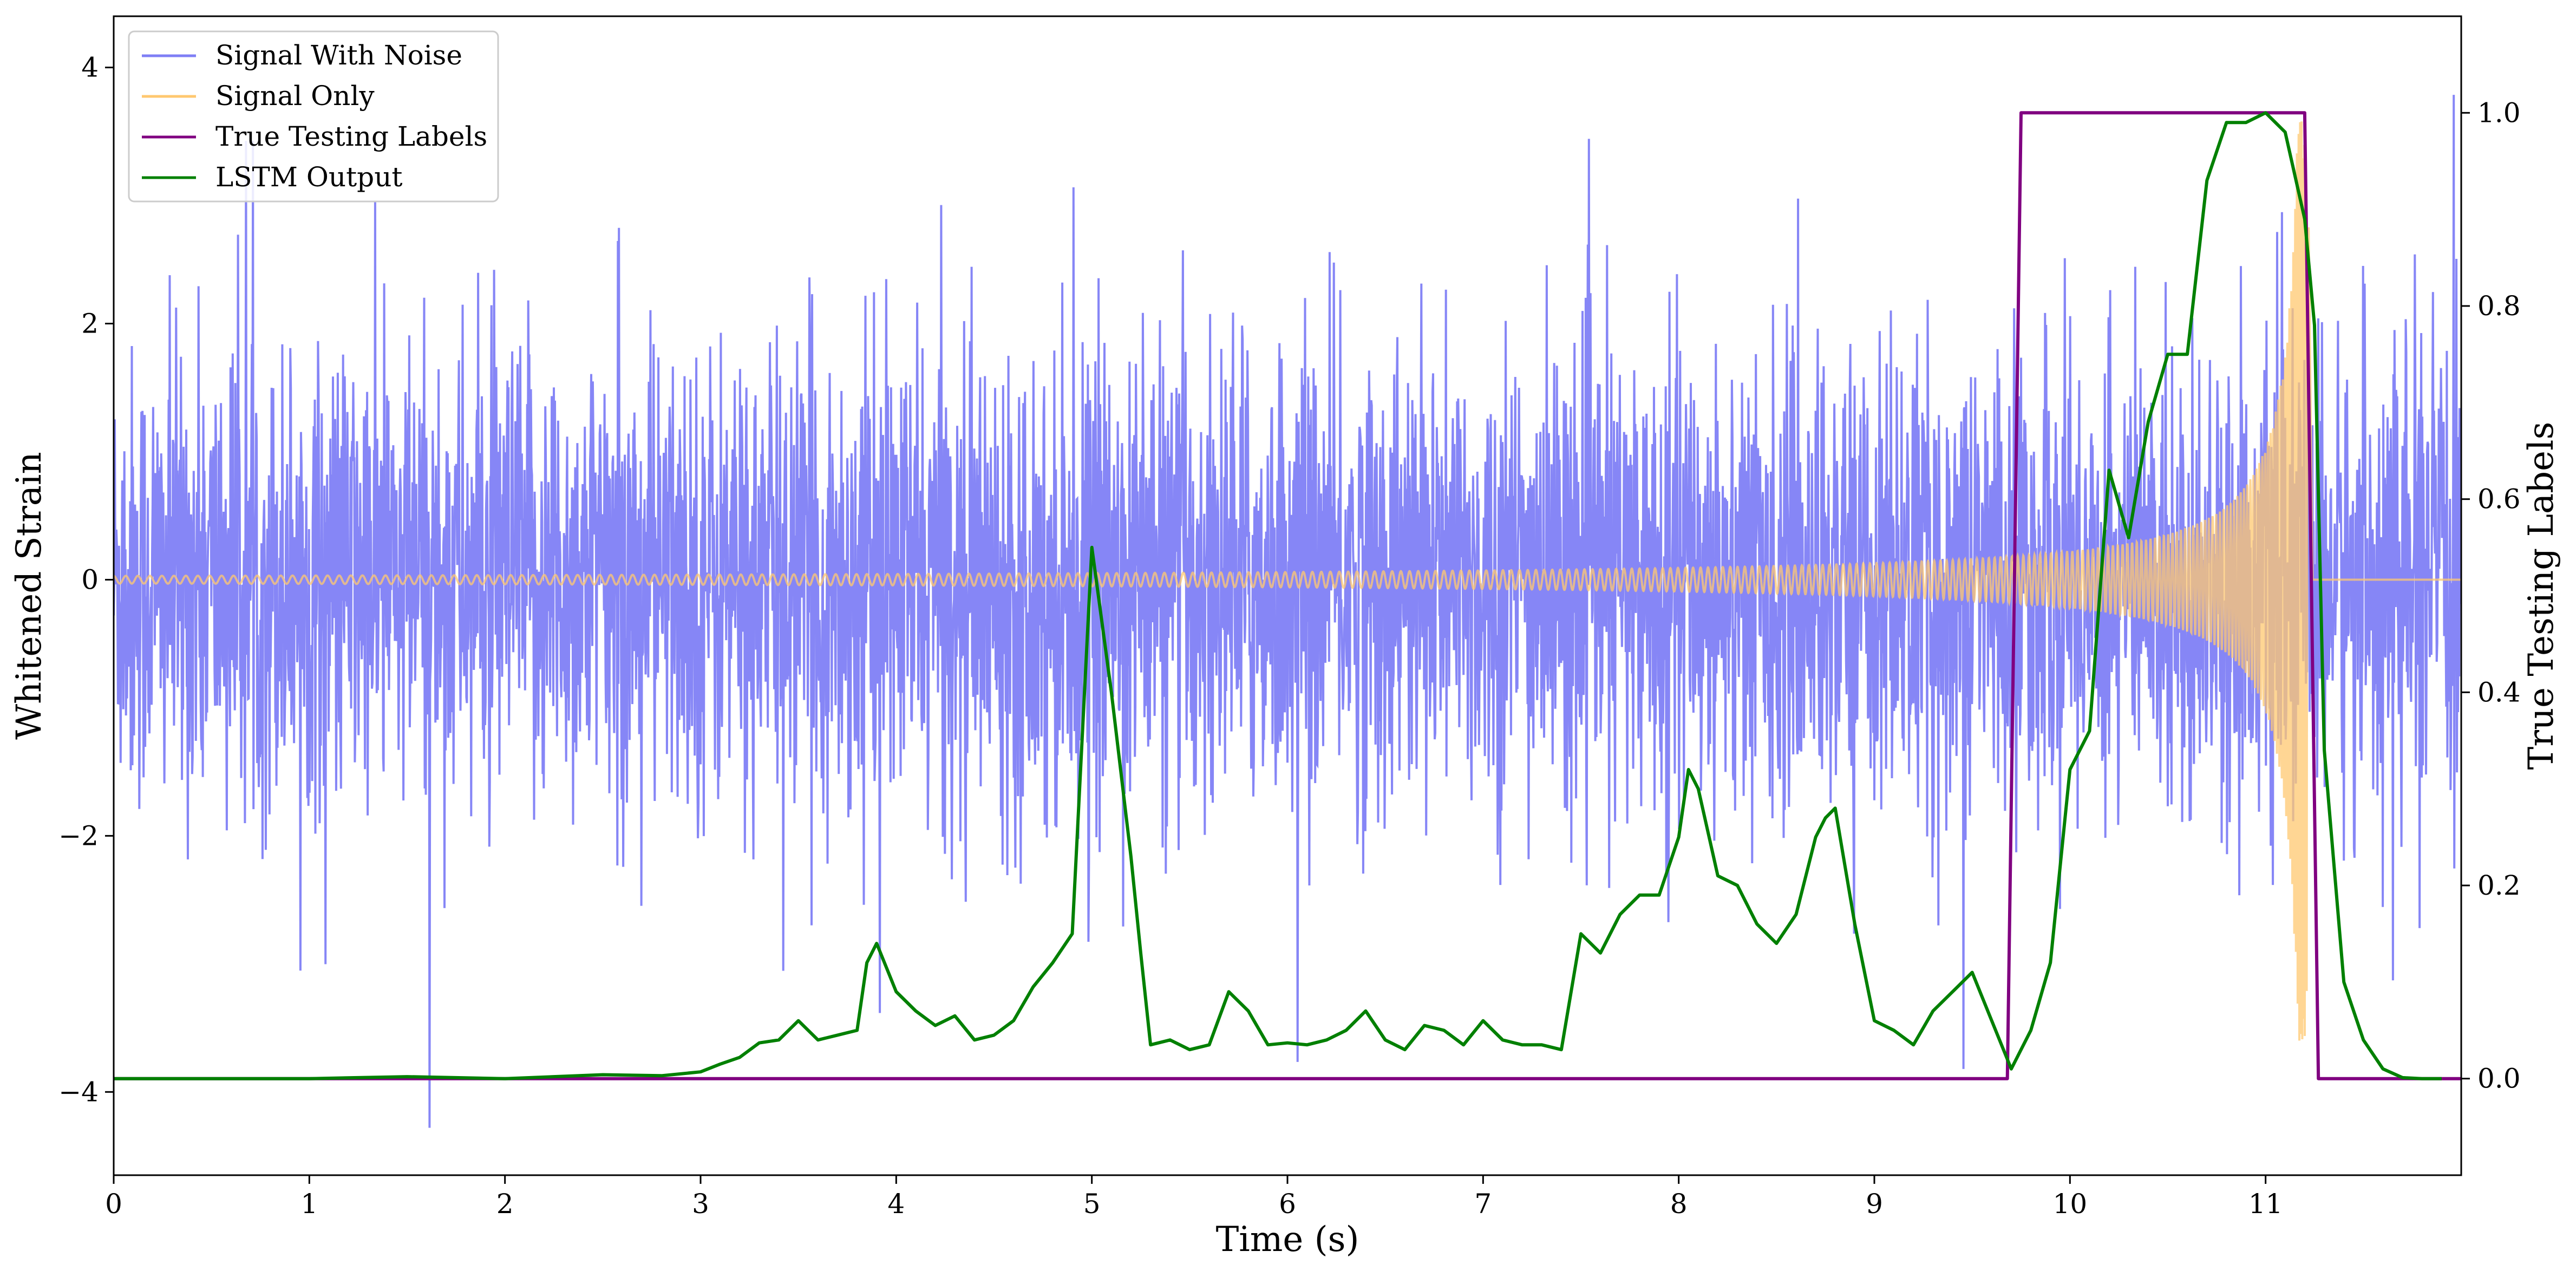 This screenshot has height=1277, width=2576. What do you see at coordinates (2070, 1204) in the screenshot?
I see `x-tick-label: 10` at bounding box center [2070, 1204].